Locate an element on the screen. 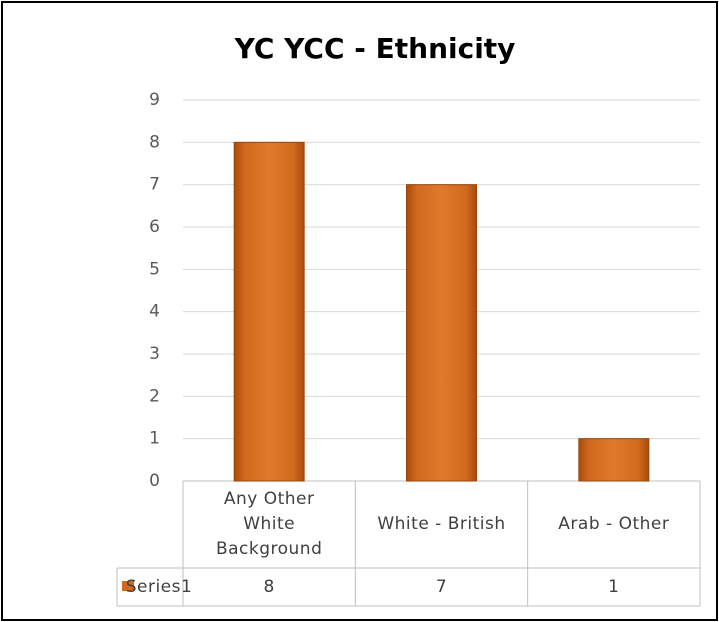  y-tick-label: 1 is located at coordinates (154, 439).